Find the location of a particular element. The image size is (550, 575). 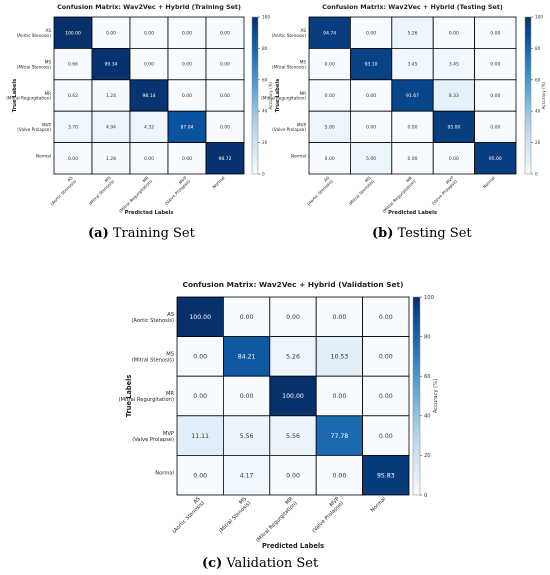

y-tick-label: MVP (Valve Prolapse) is located at coordinates (289, 127).